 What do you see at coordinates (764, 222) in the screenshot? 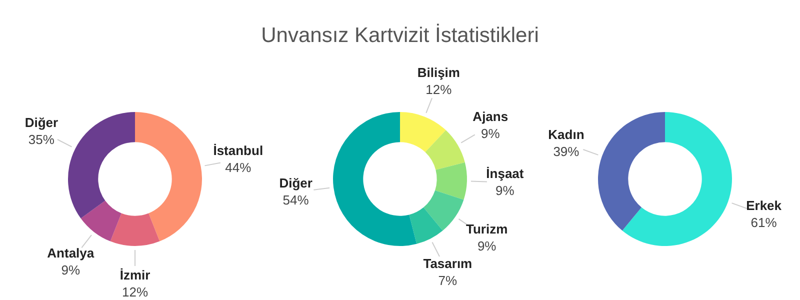
I see `data-label: 61%` at bounding box center [764, 222].